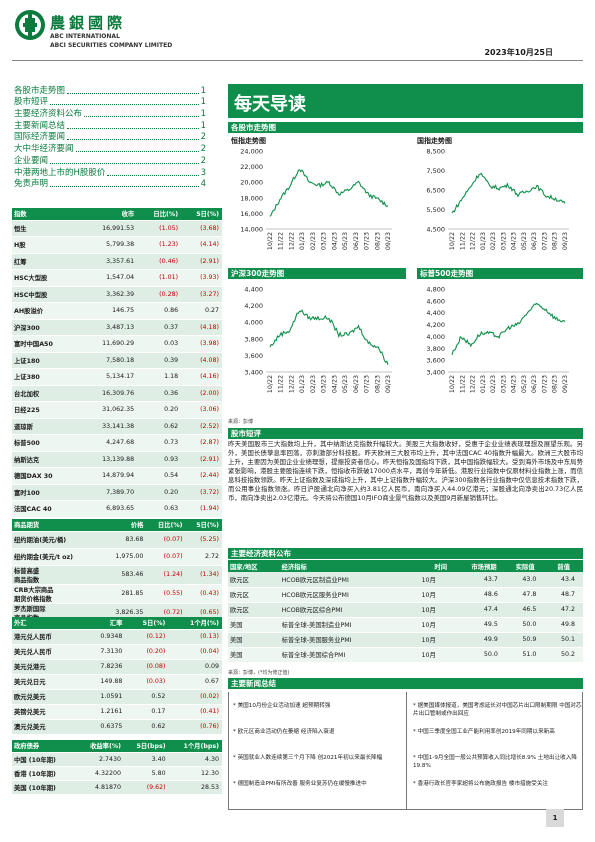  What do you see at coordinates (525, 580) in the screenshot?
I see `table-cell: 43.0` at bounding box center [525, 580].